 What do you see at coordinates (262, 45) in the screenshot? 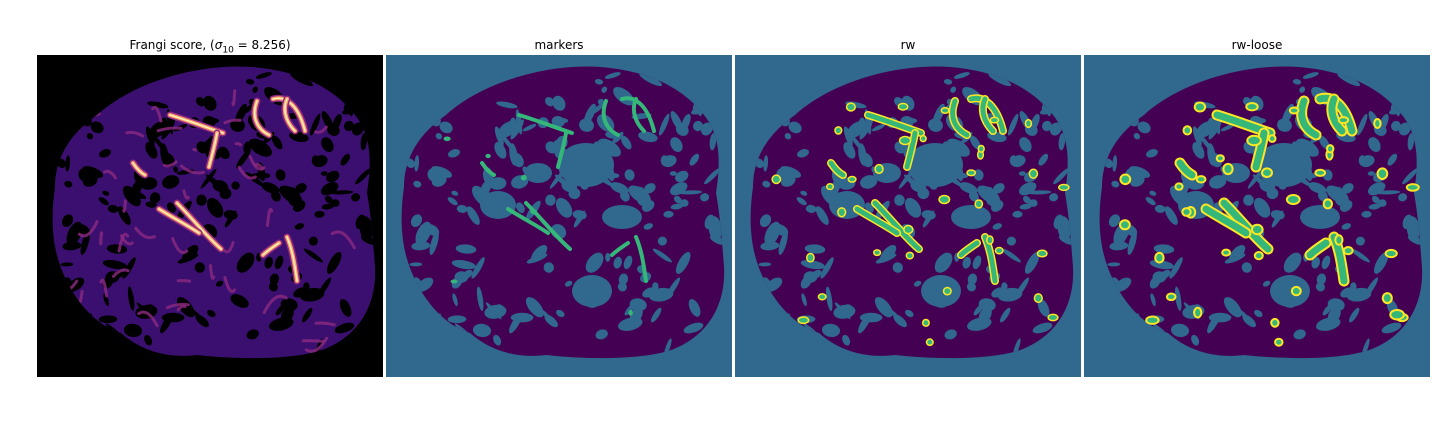
I see `frangi-title-eq: = 8.256)` at bounding box center [262, 45].